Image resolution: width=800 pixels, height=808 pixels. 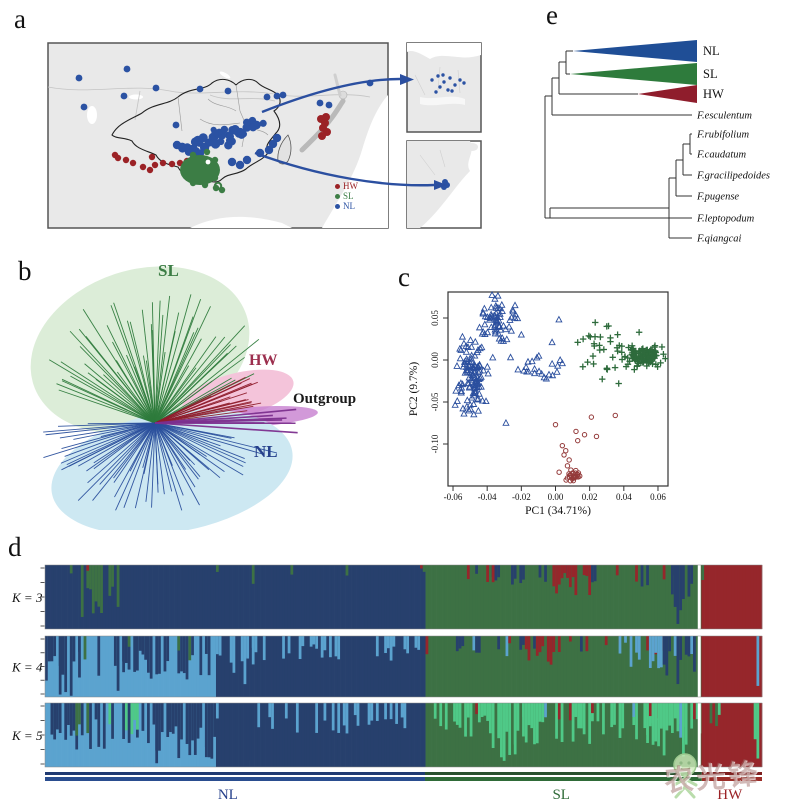 I want to click on legend-label: SL, so click(x=348, y=196).